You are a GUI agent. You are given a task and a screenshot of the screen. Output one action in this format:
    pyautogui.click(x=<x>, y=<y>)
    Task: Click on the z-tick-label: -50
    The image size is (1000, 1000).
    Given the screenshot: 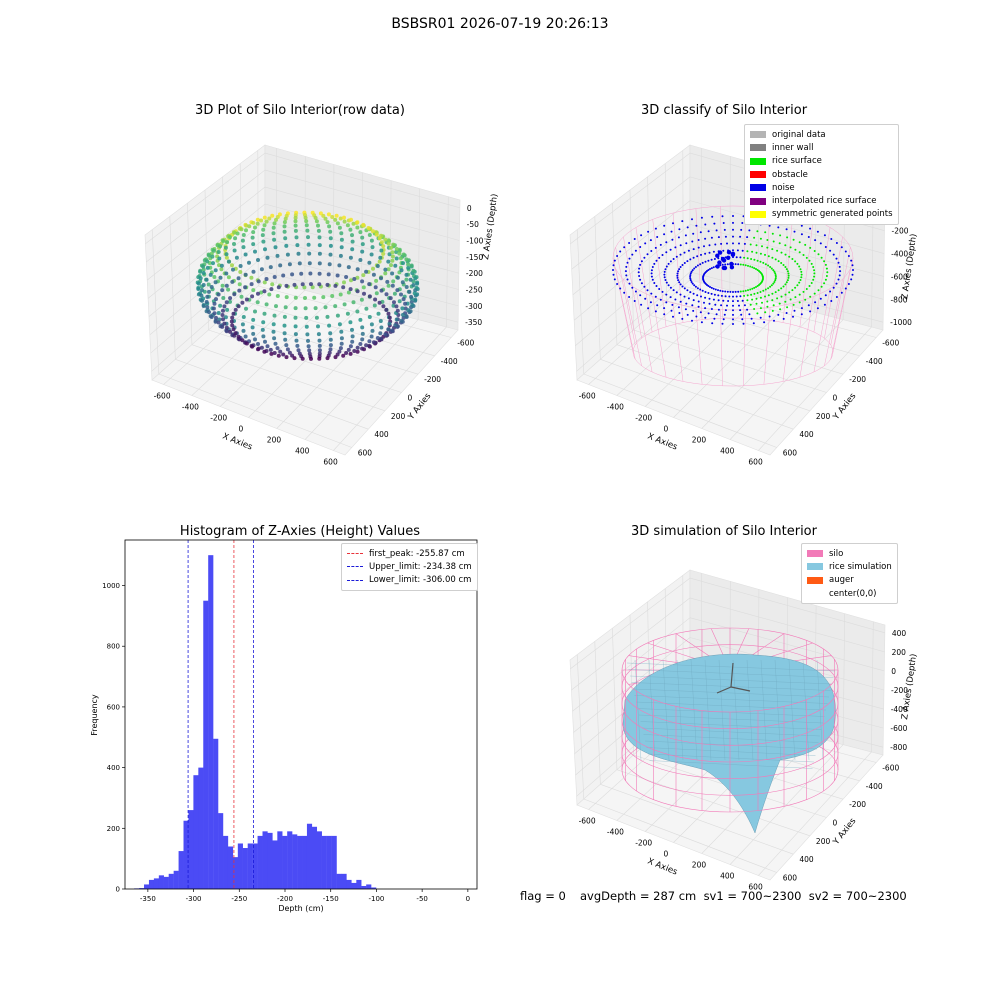 What is the action you would take?
    pyautogui.click(x=473, y=224)
    